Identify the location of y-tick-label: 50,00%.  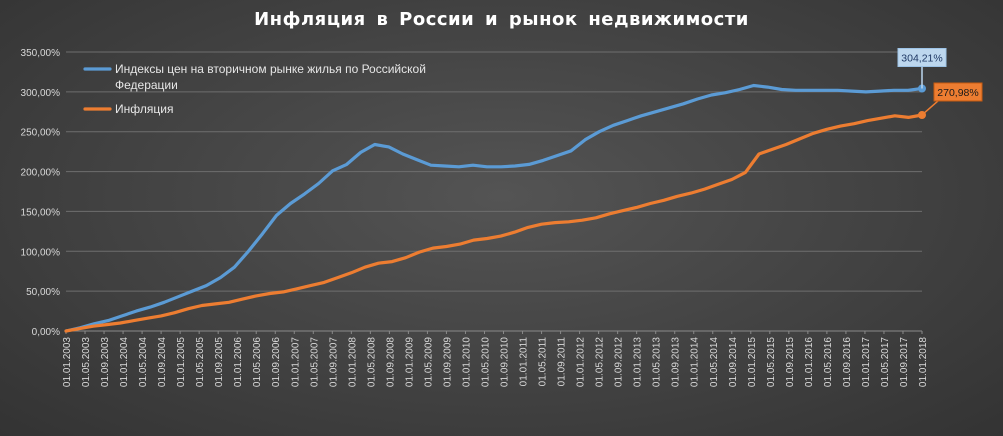
(43, 292).